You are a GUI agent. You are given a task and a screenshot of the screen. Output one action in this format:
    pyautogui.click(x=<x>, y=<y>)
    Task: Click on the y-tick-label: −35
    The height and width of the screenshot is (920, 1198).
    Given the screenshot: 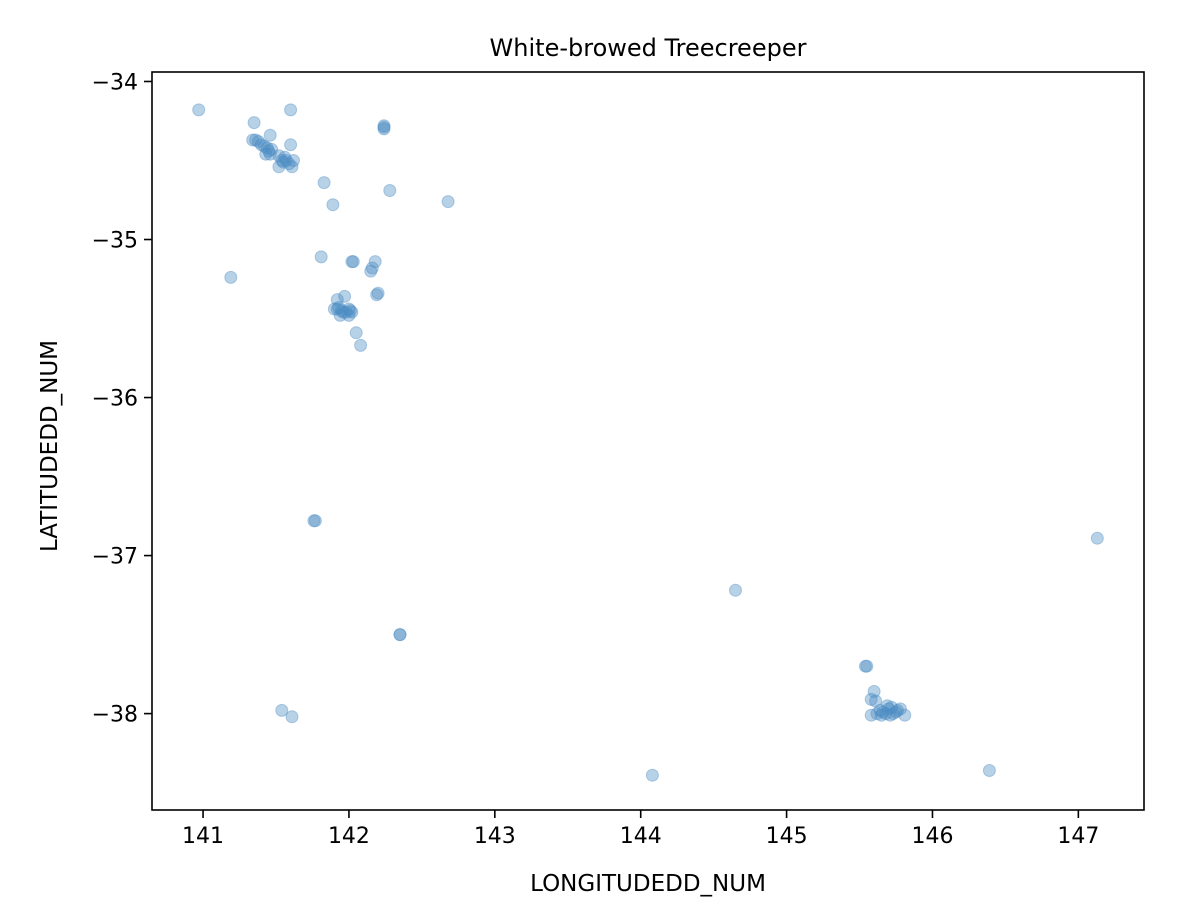 What is the action you would take?
    pyautogui.click(x=115, y=241)
    